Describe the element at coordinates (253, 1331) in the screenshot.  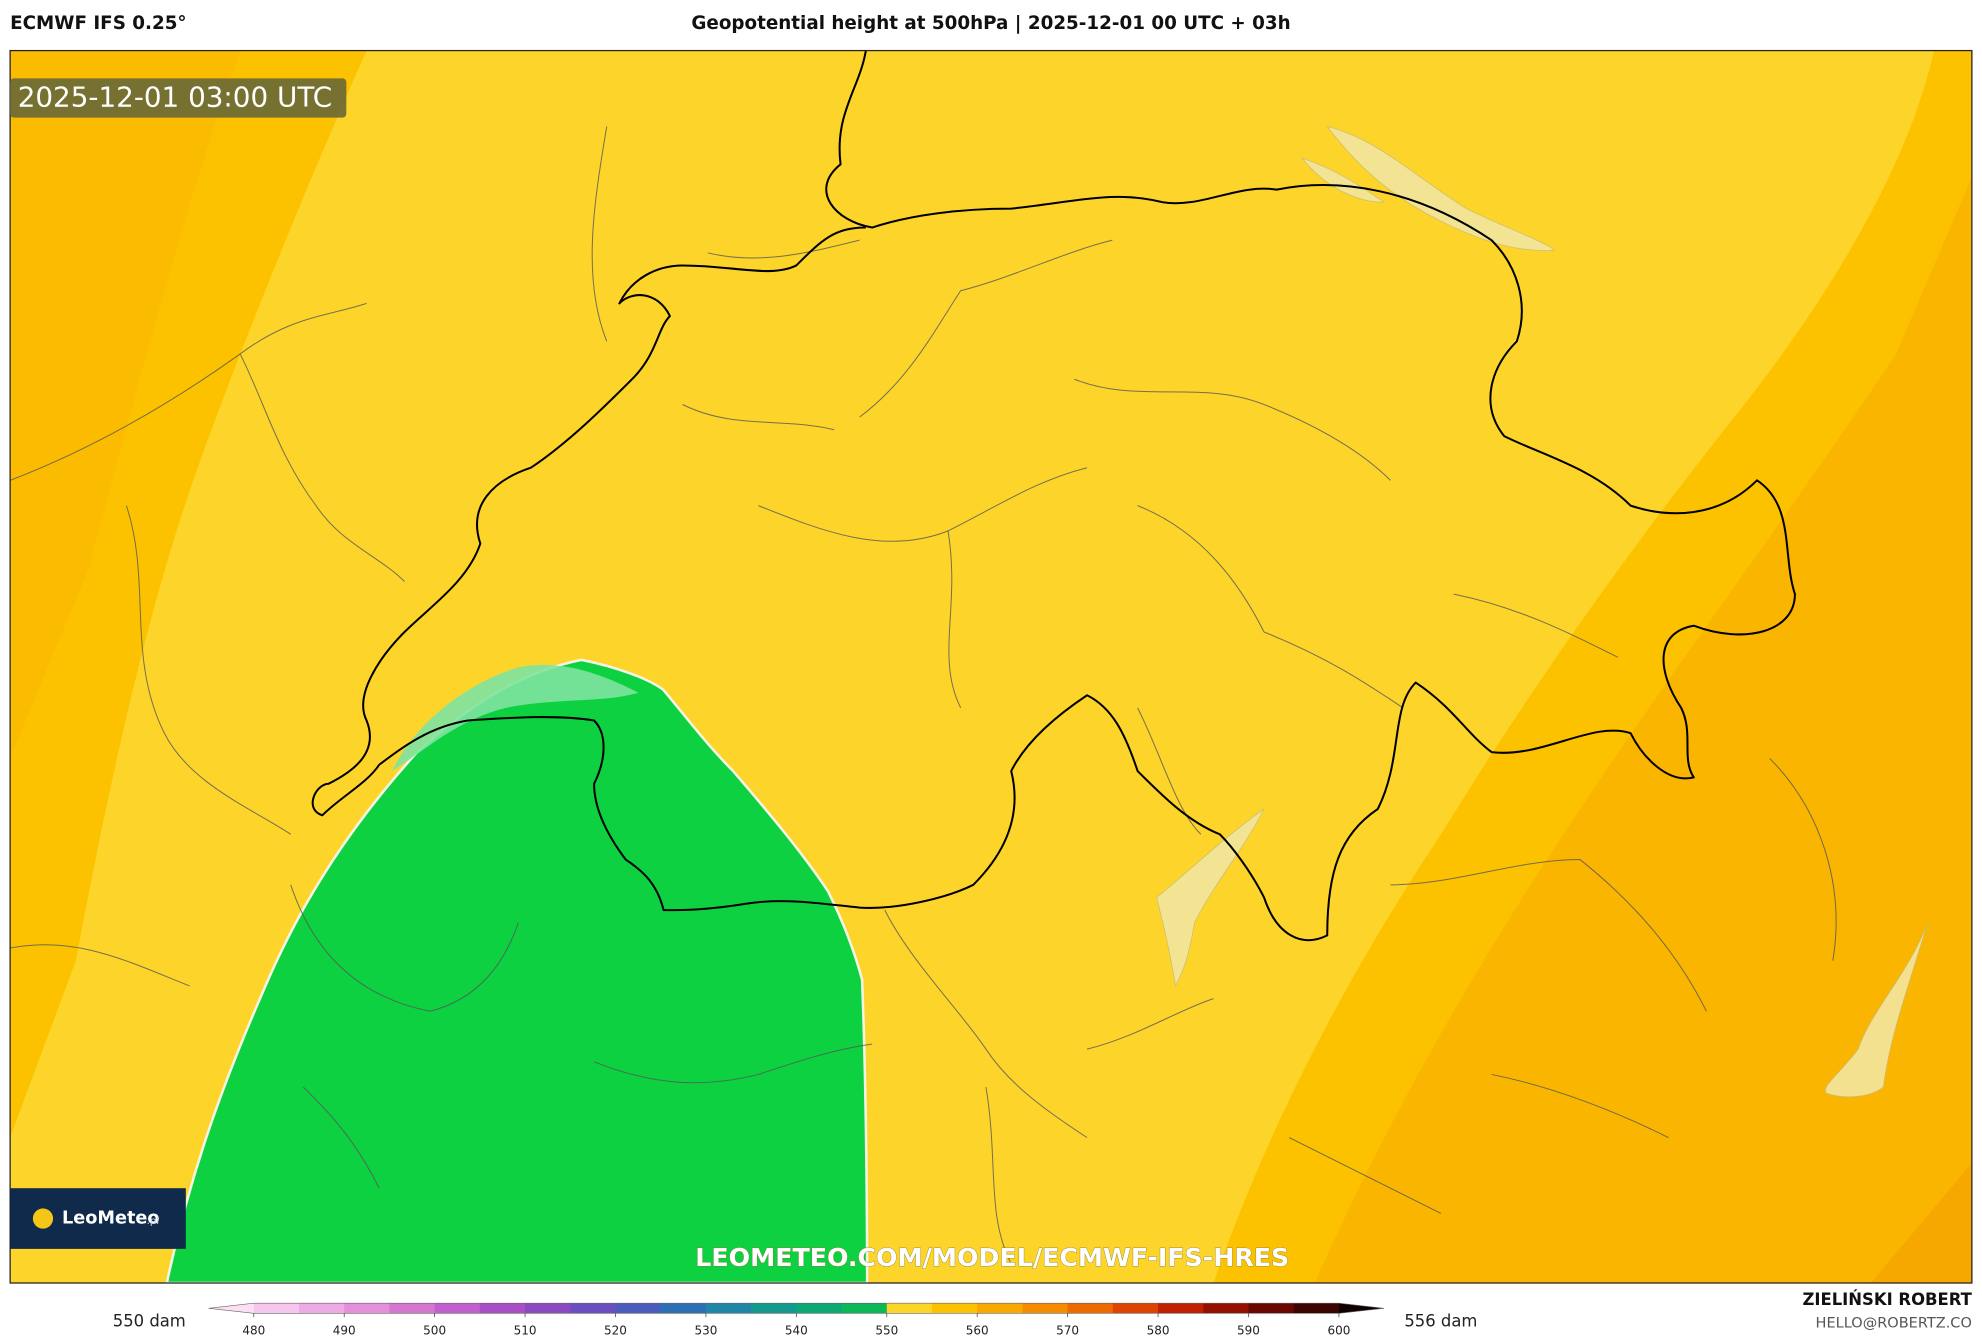
I see `colorbar-tick-label: 480` at that location.